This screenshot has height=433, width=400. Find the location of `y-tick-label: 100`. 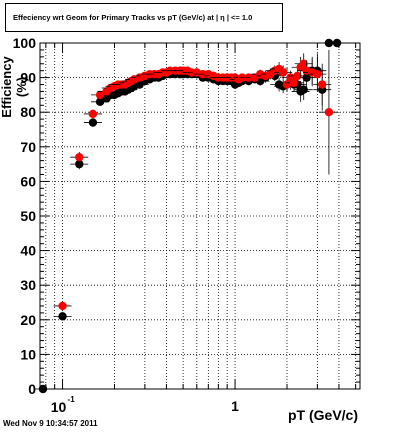

y-tick-label: 100 is located at coordinates (25, 43).